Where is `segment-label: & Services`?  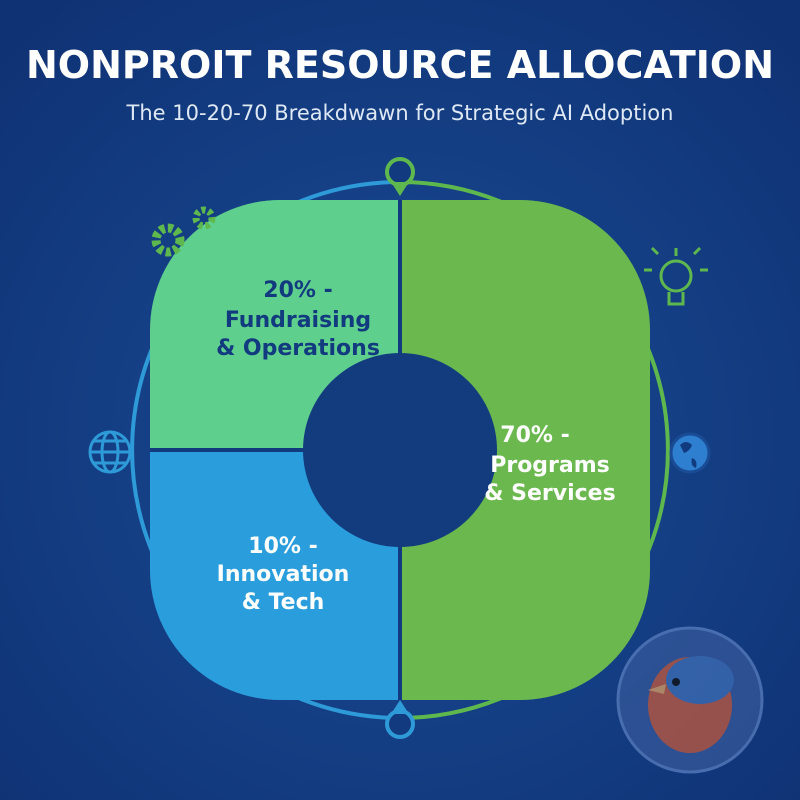 segment-label: & Services is located at coordinates (549, 493).